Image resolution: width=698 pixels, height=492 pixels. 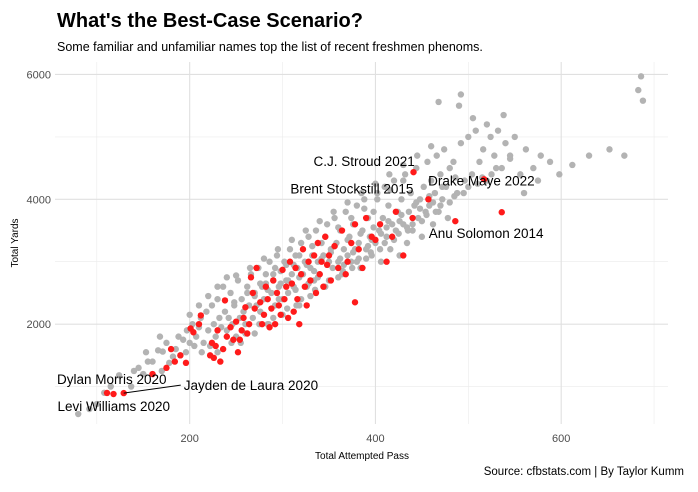 I want to click on chart-title: What's the Best-Case Scenario?, so click(x=210, y=21).